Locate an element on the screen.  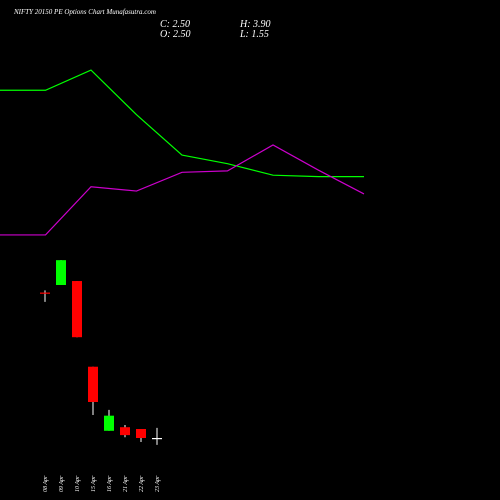
low-label: L: 1.55 is located at coordinates (254, 34).